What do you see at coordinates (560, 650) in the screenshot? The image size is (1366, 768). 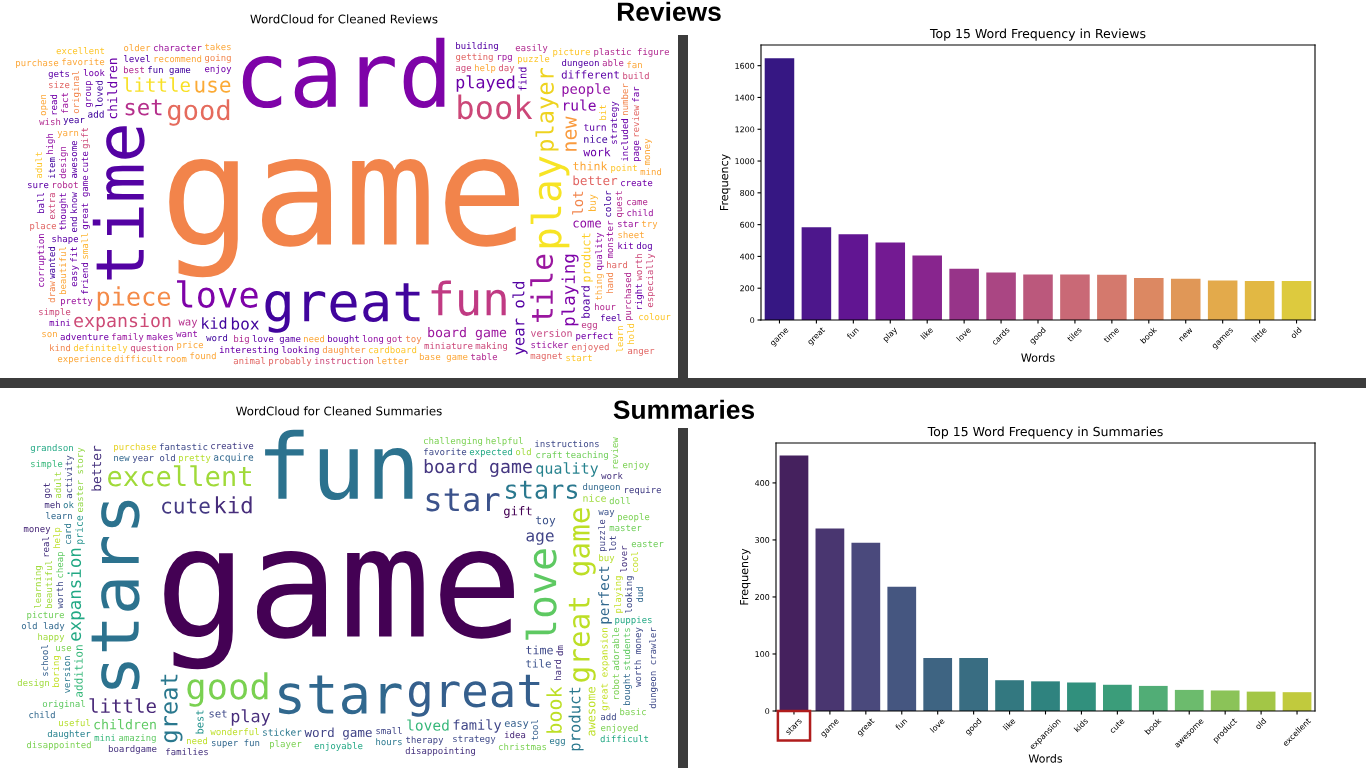 I see `category-label: dm` at bounding box center [560, 650].